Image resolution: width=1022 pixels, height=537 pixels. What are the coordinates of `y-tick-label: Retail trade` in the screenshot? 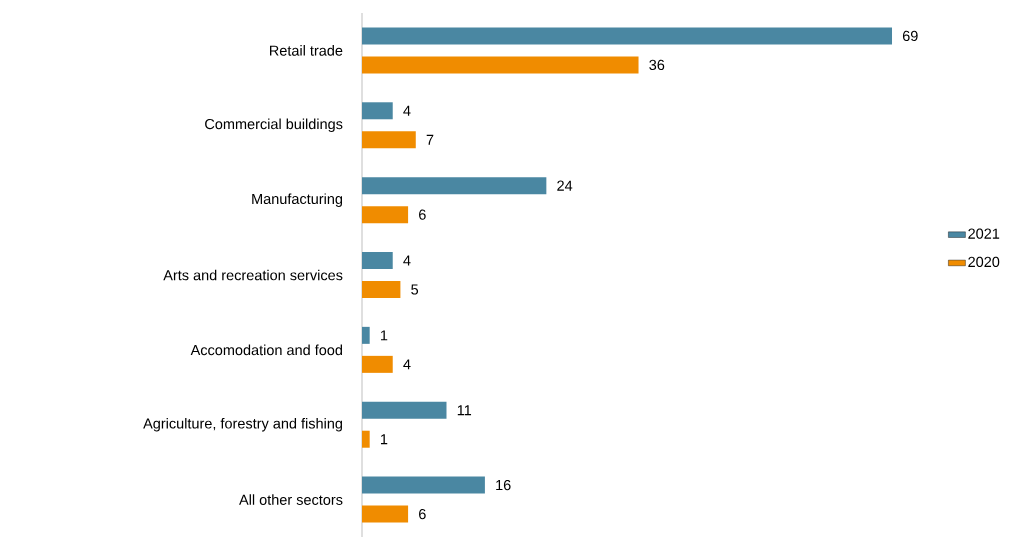 It's located at (306, 50).